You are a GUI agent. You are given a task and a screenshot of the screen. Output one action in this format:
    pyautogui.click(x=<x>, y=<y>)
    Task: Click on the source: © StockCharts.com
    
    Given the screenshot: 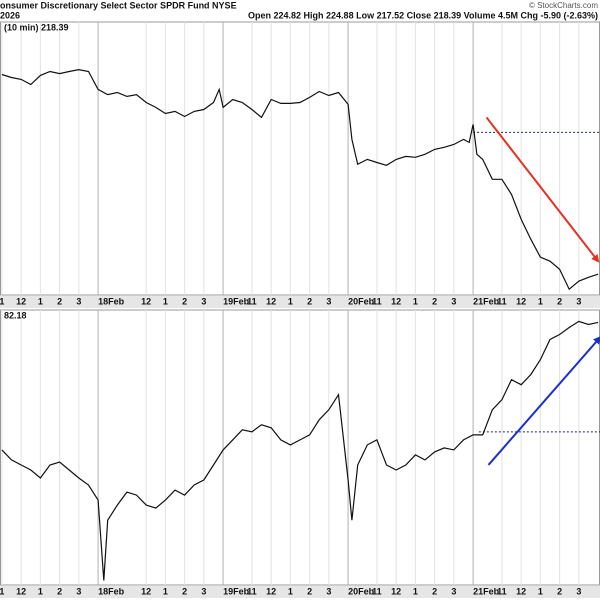 What is the action you would take?
    pyautogui.click(x=563, y=5)
    